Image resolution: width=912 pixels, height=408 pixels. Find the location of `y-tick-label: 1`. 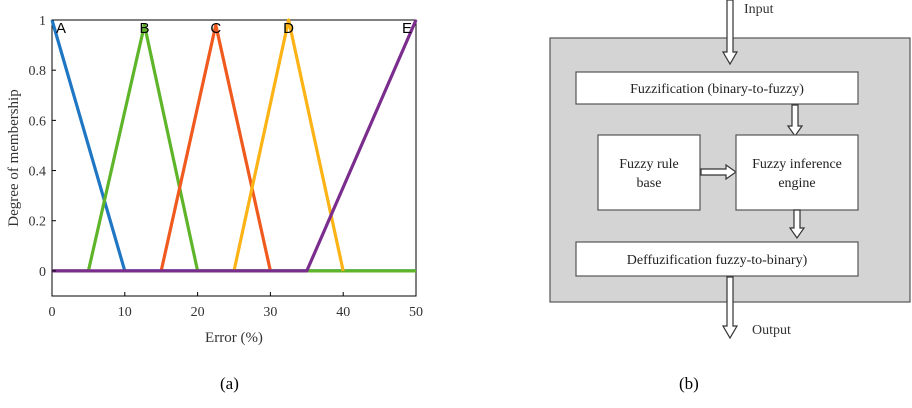

y-tick-label: 1 is located at coordinates (42, 21).